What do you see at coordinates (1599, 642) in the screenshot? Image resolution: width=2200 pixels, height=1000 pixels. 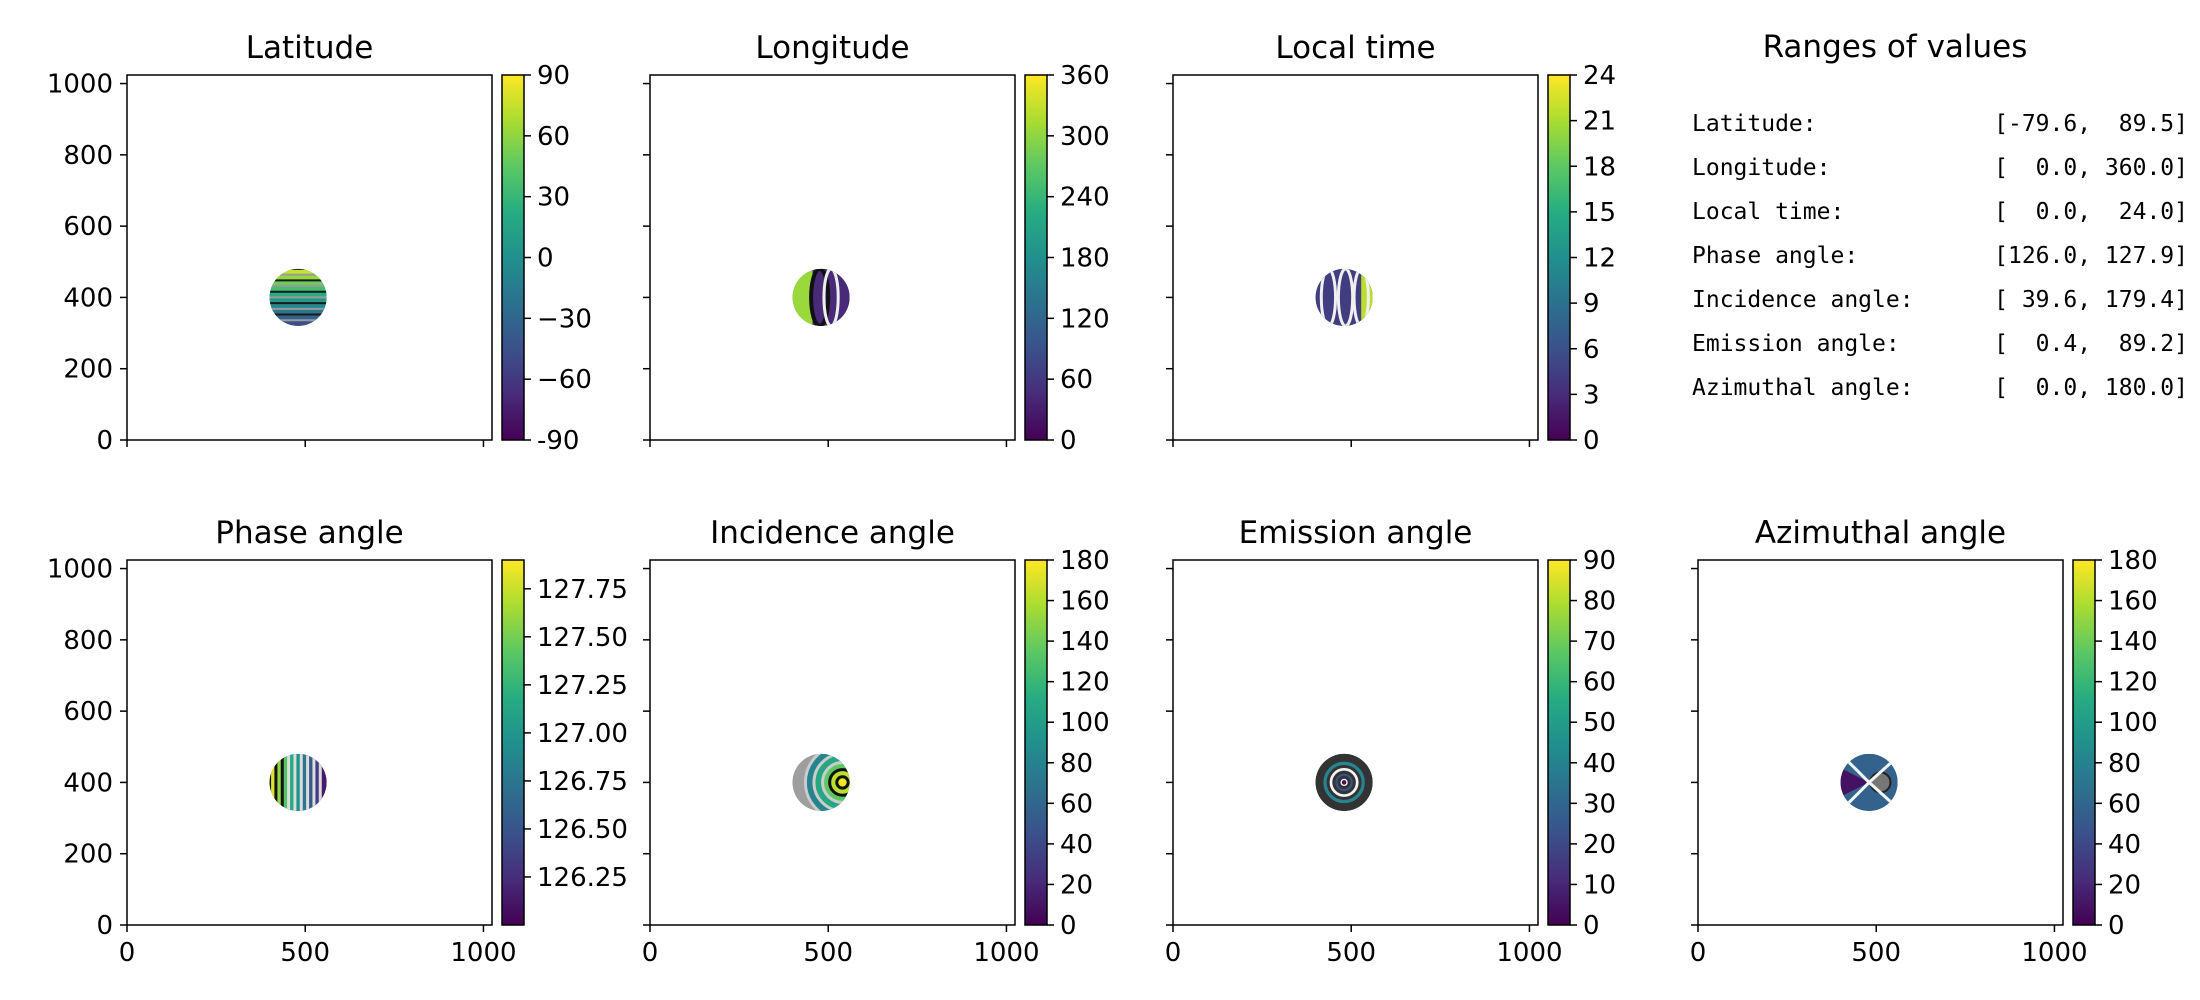 I see `colorbar-tick-label: 70` at bounding box center [1599, 642].